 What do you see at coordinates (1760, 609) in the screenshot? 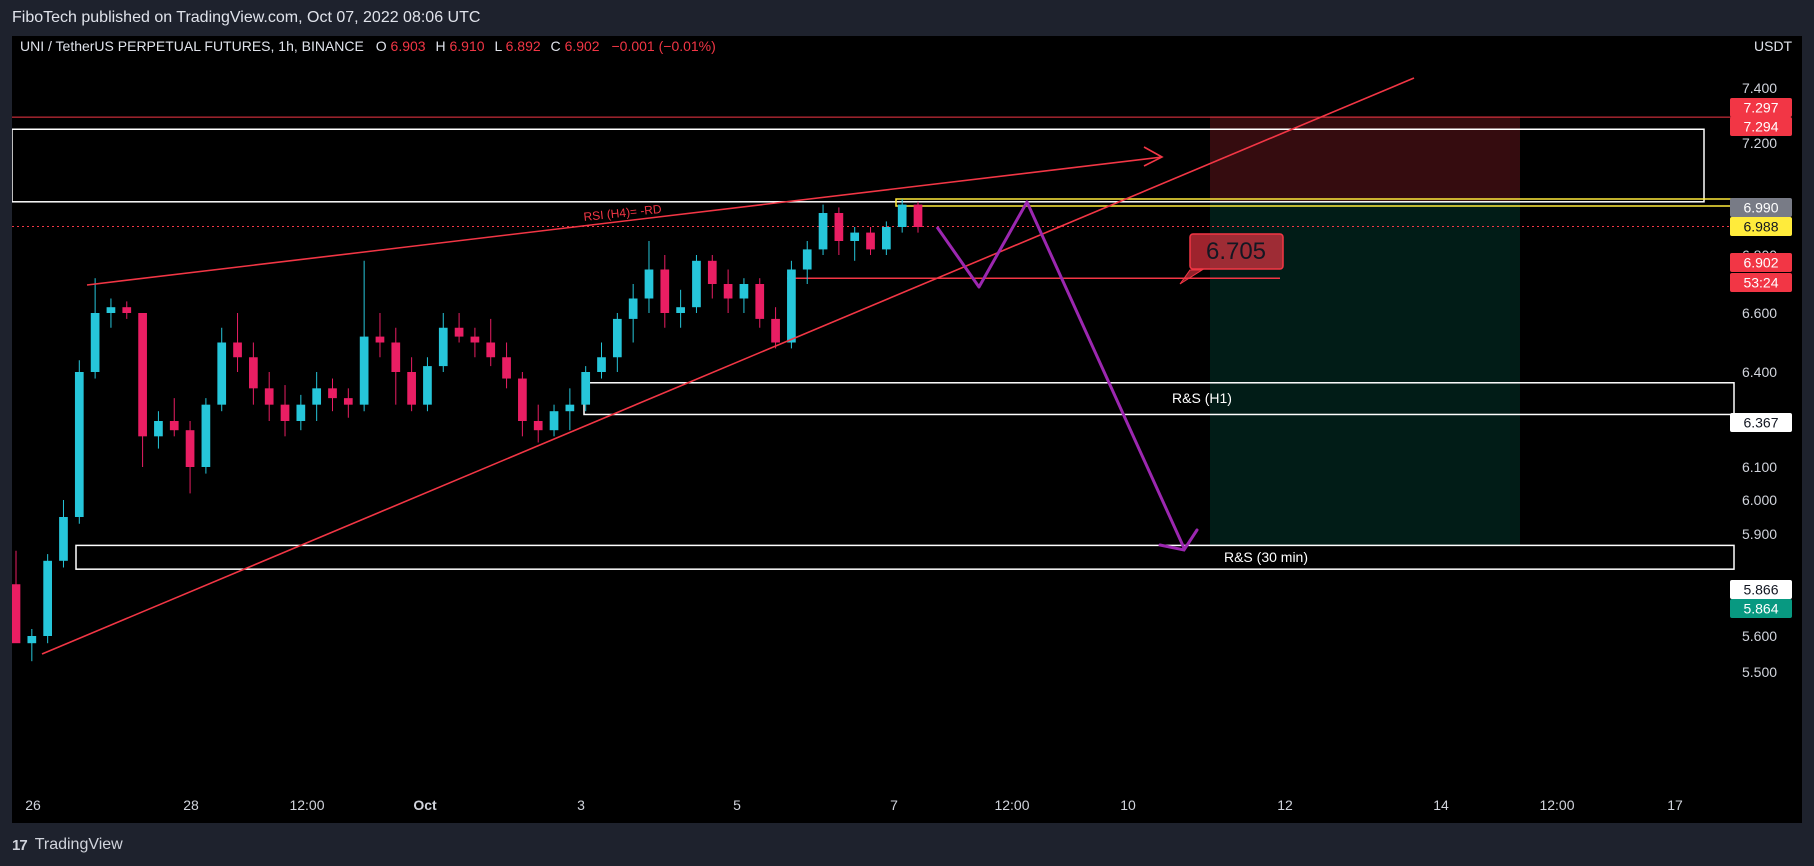
I see `price-badge-label: 5.864` at bounding box center [1760, 609].